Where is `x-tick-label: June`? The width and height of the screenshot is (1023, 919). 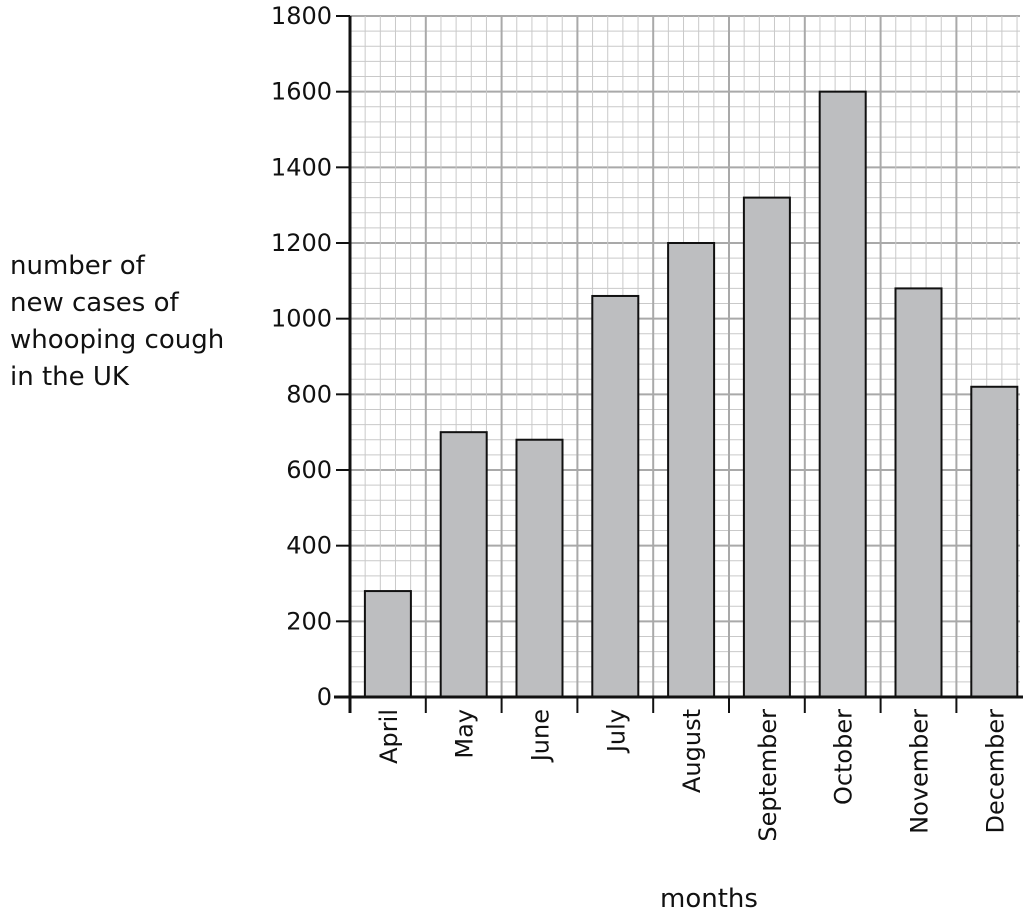
x-tick-label: June is located at coordinates (541, 736).